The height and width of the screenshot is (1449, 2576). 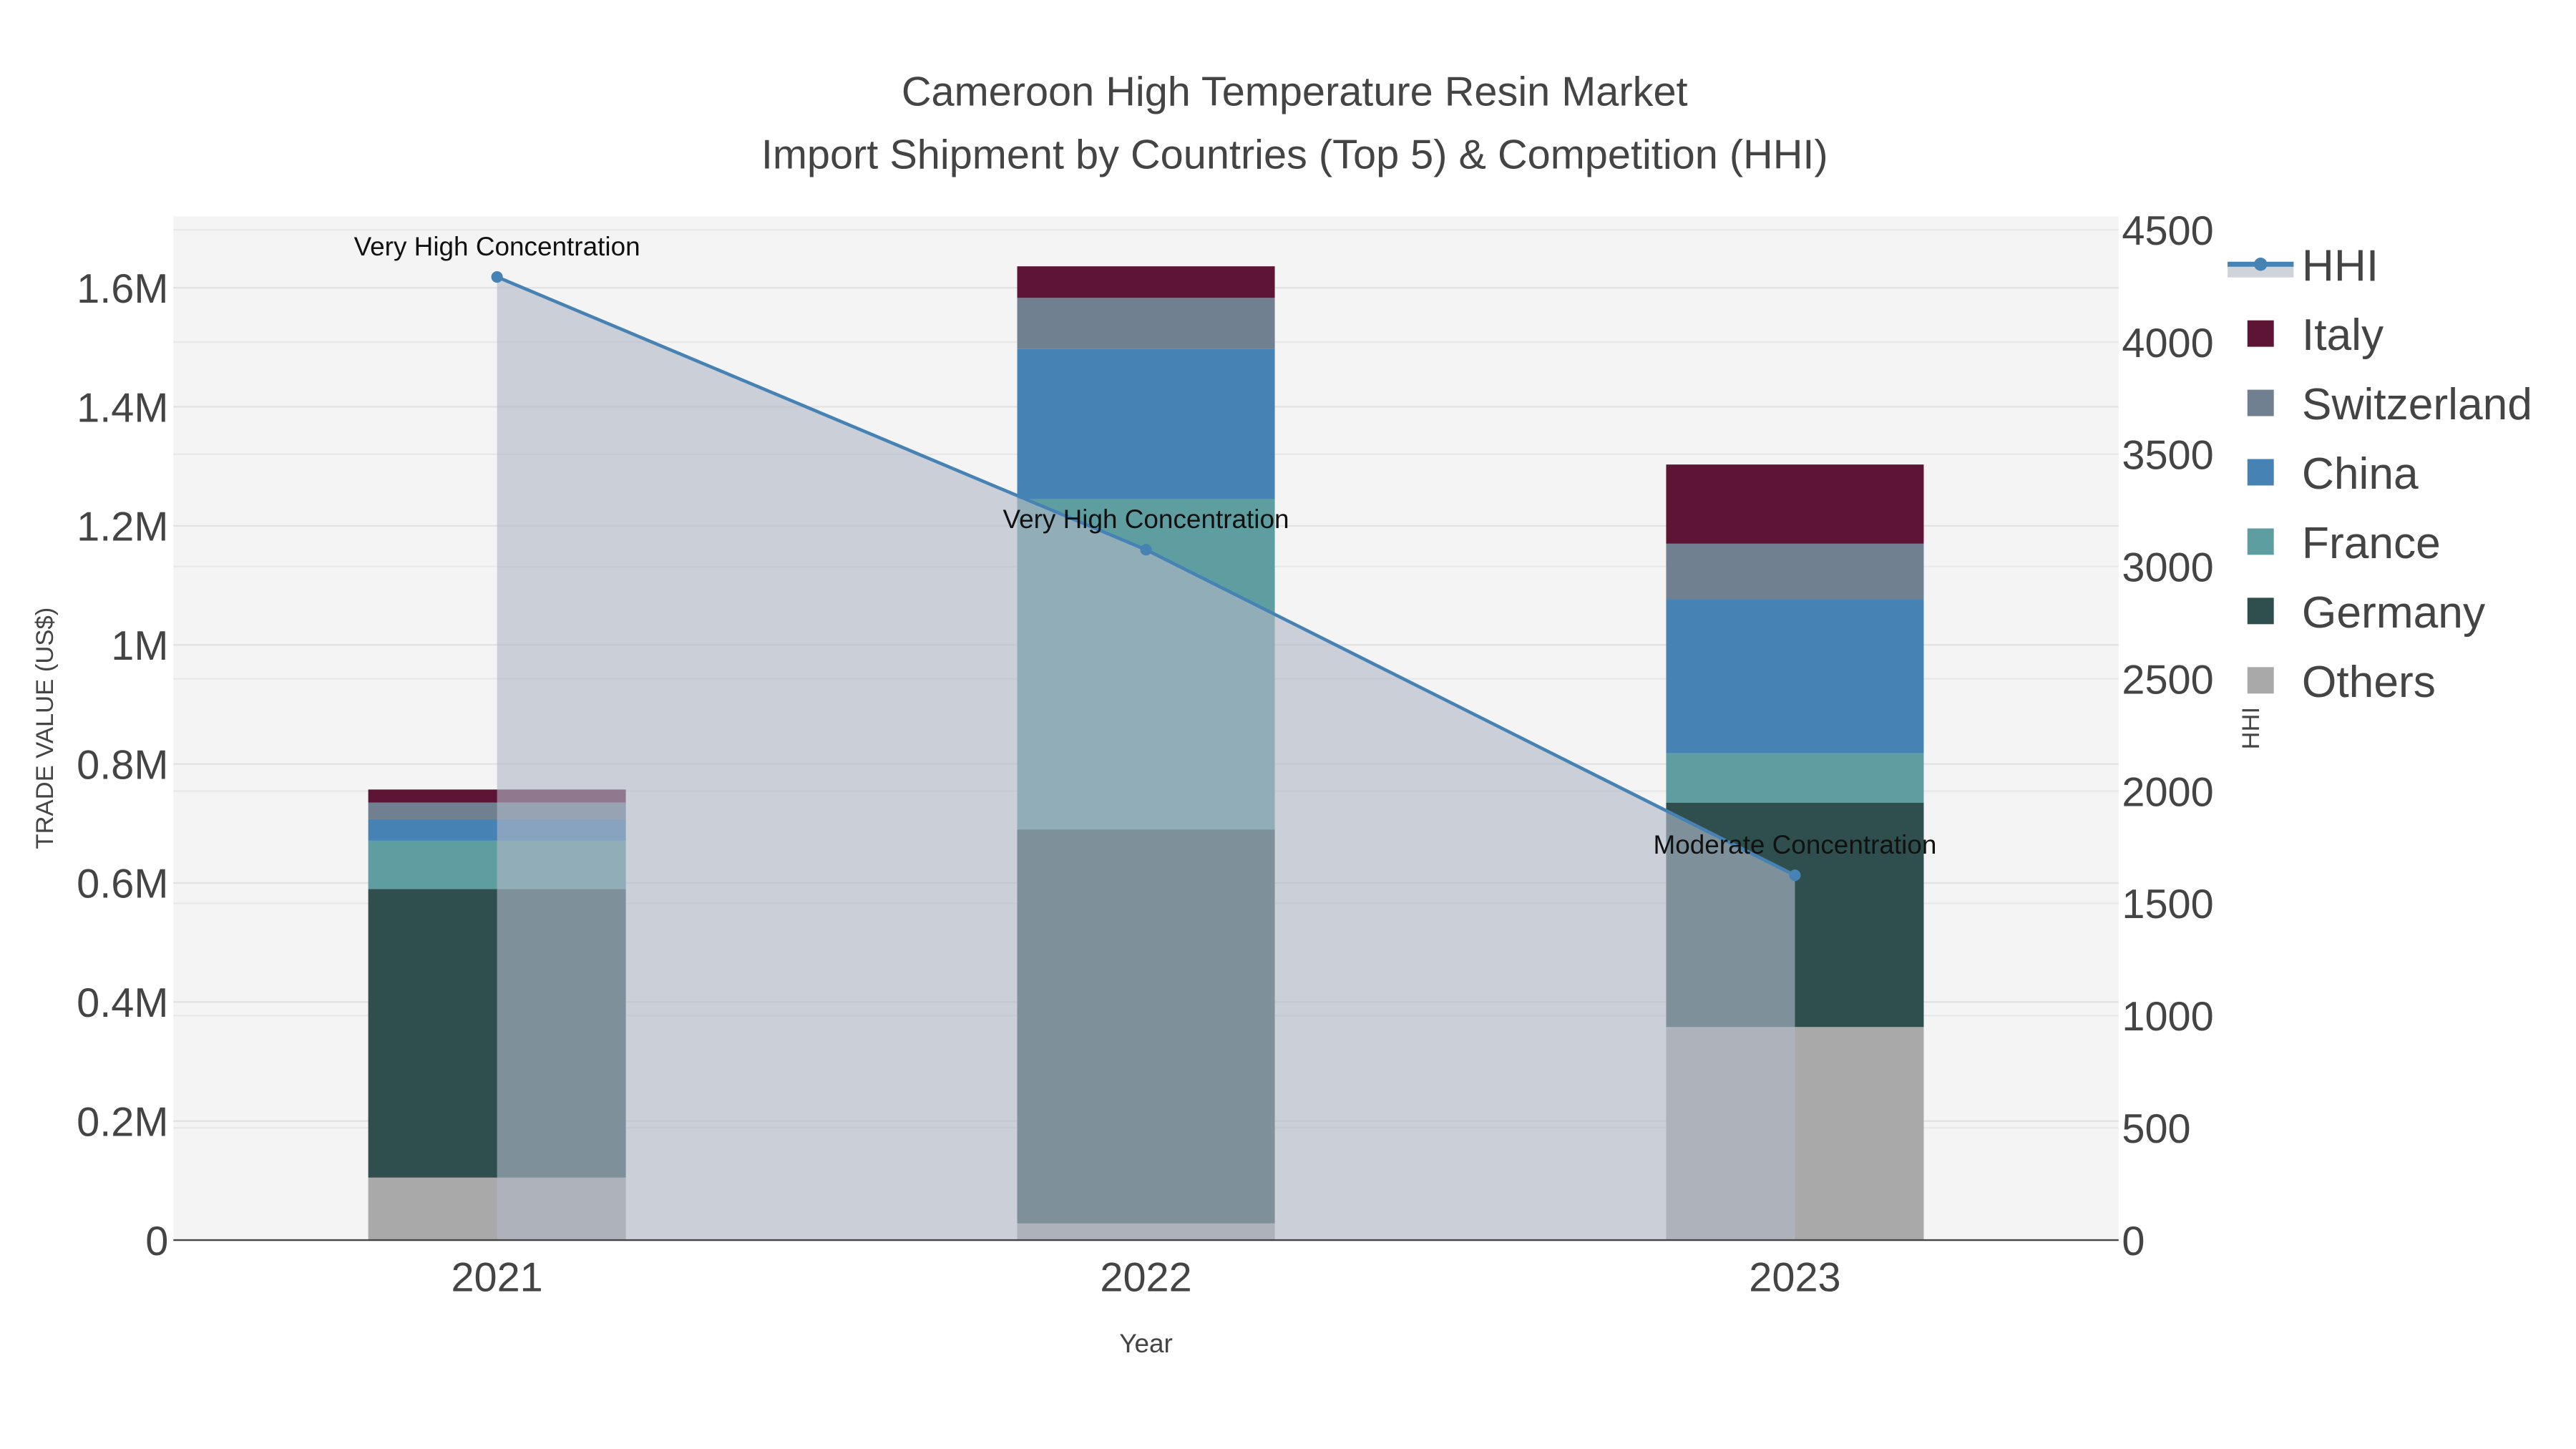 I want to click on bar-italy-2023, so click(x=1795, y=504).